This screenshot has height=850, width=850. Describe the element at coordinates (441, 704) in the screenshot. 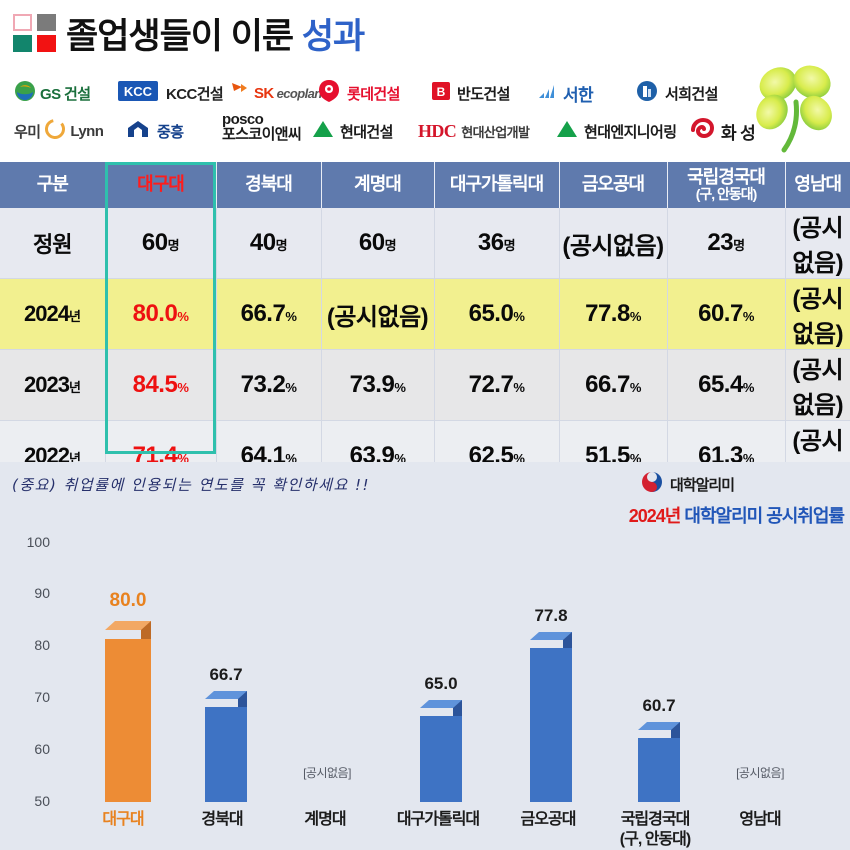

I see `bar-catholic-top` at that location.